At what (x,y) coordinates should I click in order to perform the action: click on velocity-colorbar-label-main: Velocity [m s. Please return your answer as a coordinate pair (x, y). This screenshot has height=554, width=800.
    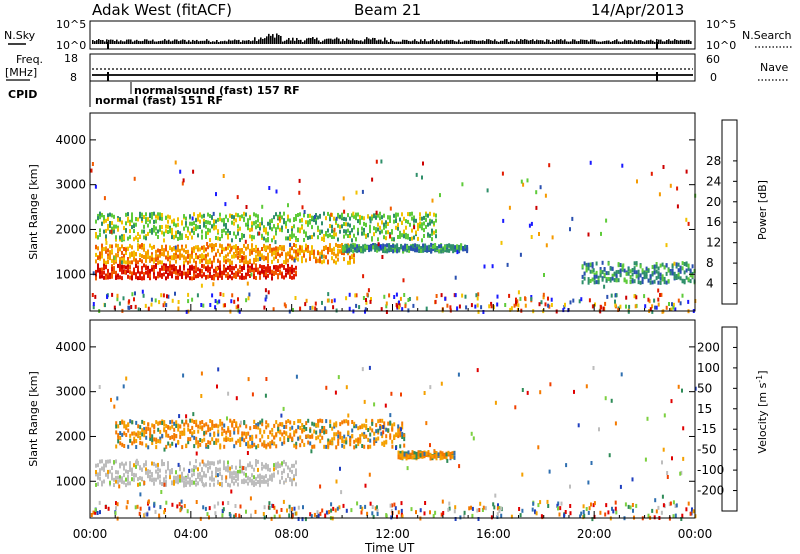
    Looking at the image, I should click on (762, 417).